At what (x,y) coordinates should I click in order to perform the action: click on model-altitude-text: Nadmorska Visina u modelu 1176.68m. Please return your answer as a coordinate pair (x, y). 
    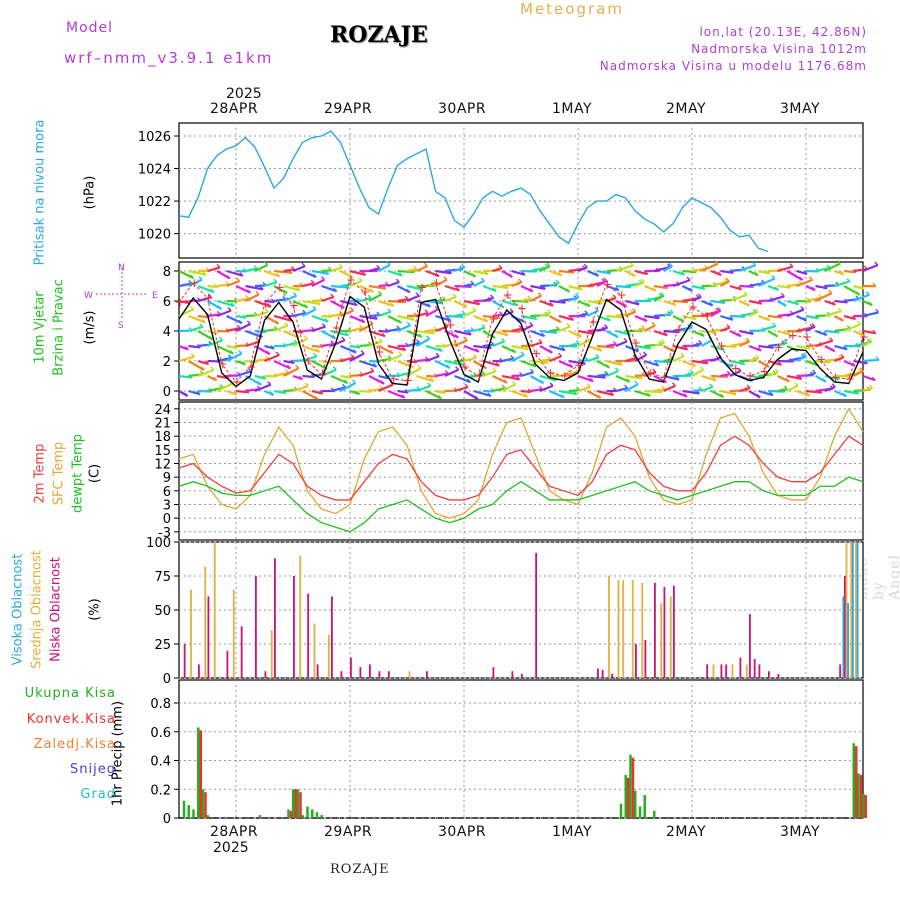
    Looking at the image, I should click on (733, 66).